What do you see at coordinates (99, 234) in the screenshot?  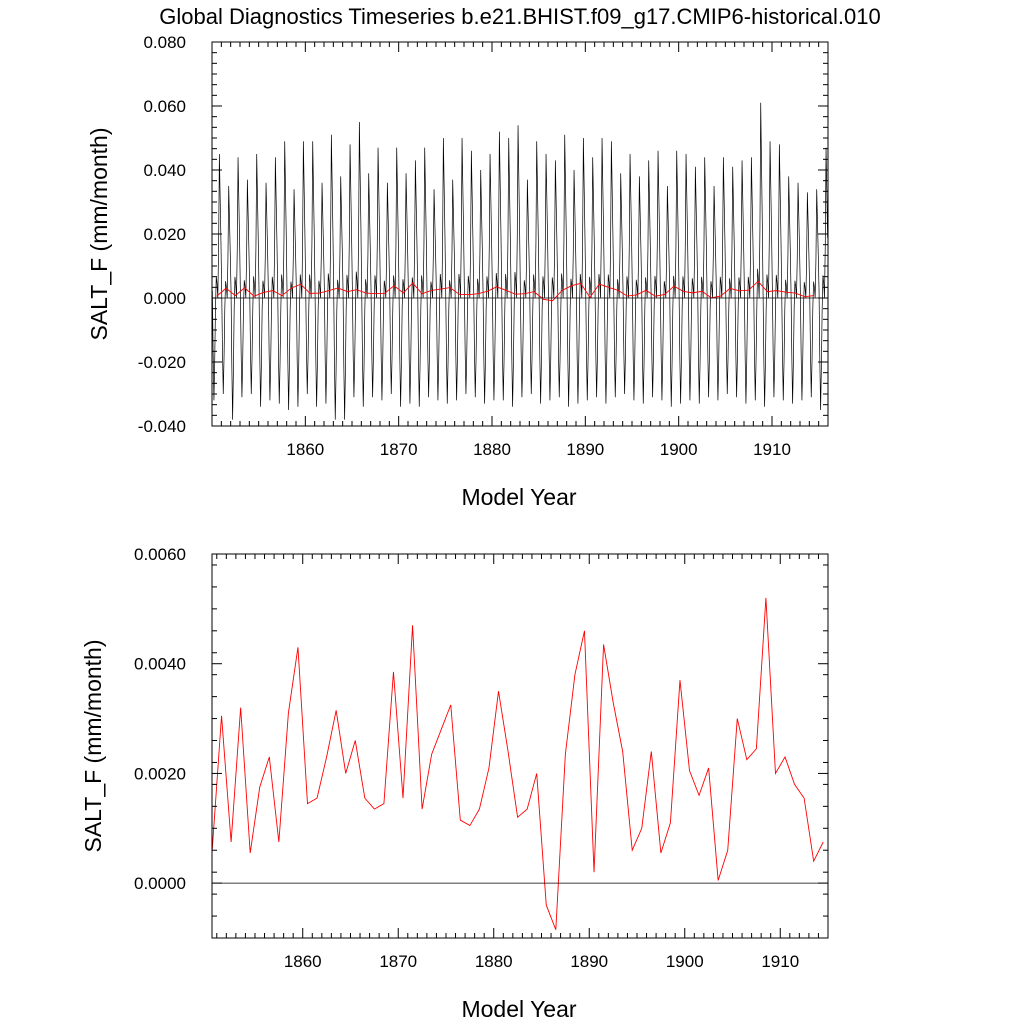 I see `top-y-axis-label: SALT_F (mm/month)` at bounding box center [99, 234].